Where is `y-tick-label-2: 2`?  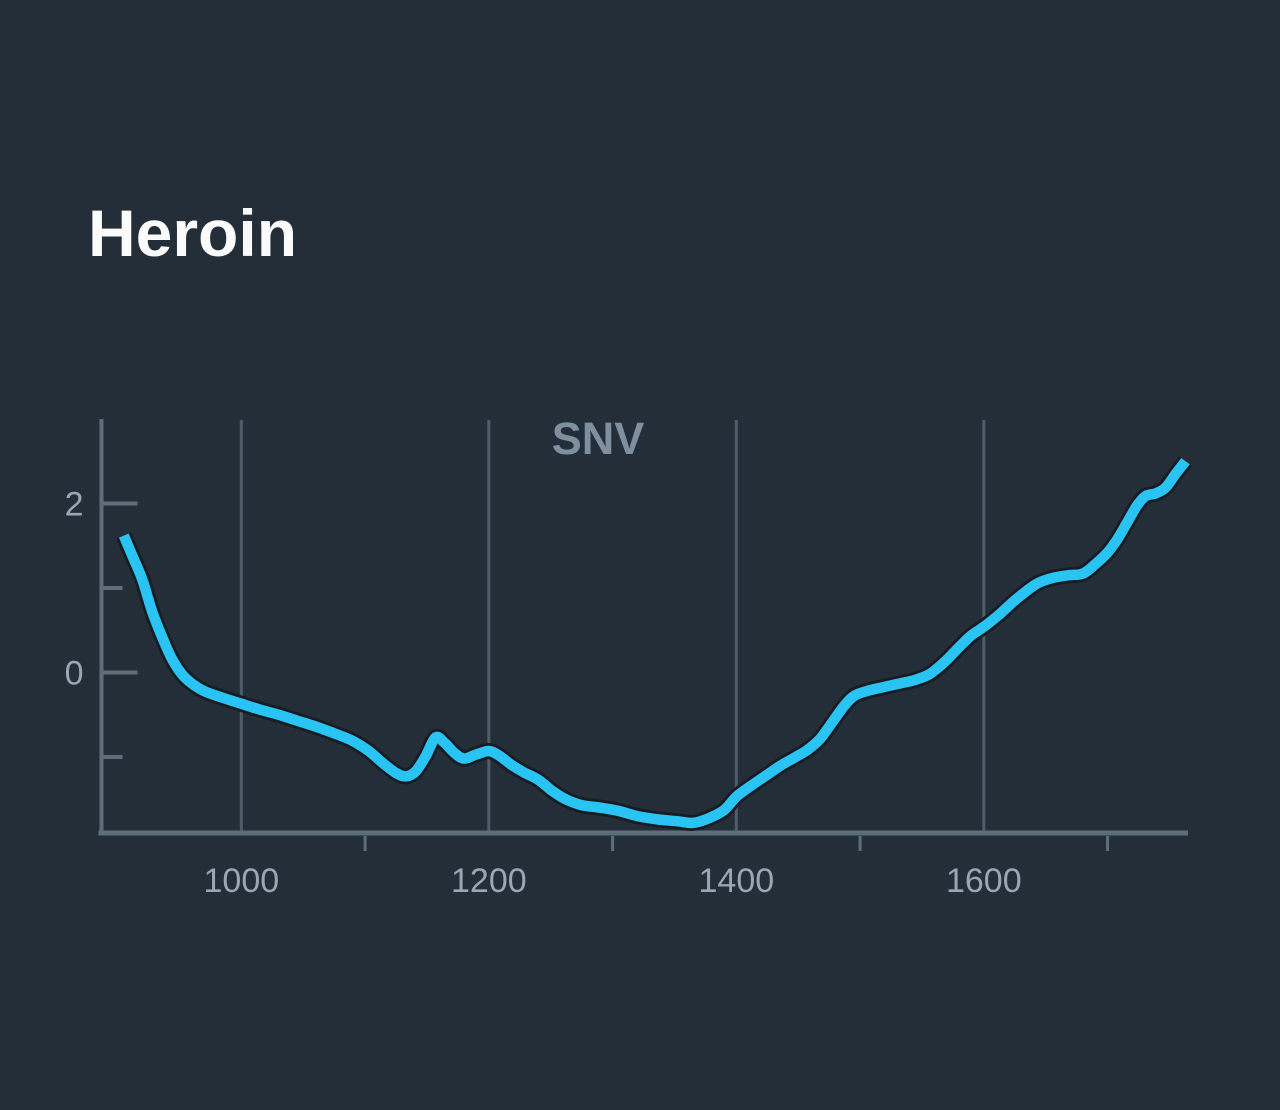 y-tick-label-2: 2 is located at coordinates (74, 504).